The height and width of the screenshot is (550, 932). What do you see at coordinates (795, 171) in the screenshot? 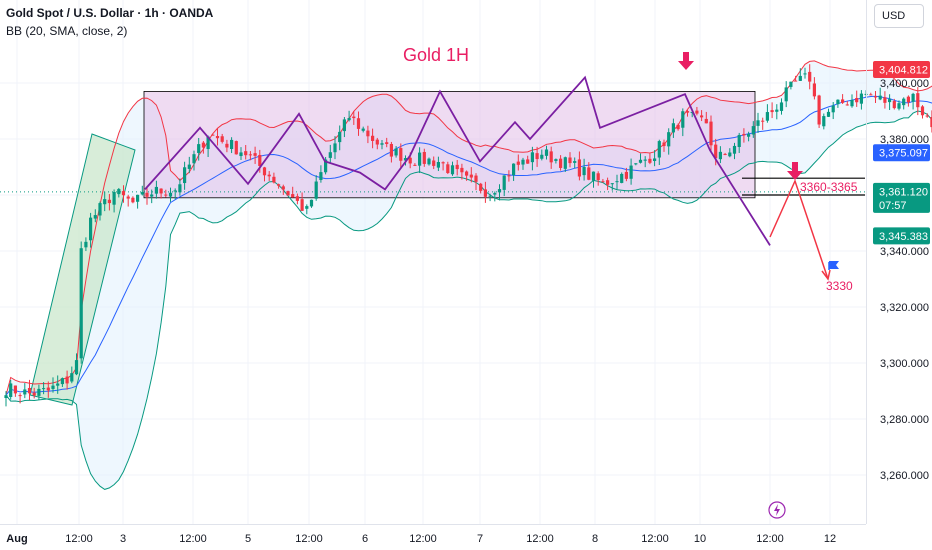
I see `down-arrow-icon` at bounding box center [795, 171].